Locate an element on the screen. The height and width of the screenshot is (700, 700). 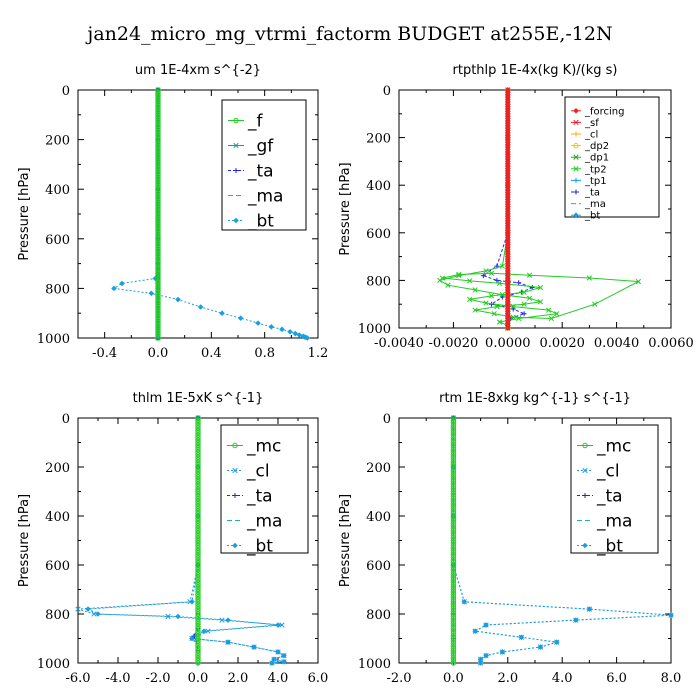
x-tick-label: -2.0 is located at coordinates (398, 678).